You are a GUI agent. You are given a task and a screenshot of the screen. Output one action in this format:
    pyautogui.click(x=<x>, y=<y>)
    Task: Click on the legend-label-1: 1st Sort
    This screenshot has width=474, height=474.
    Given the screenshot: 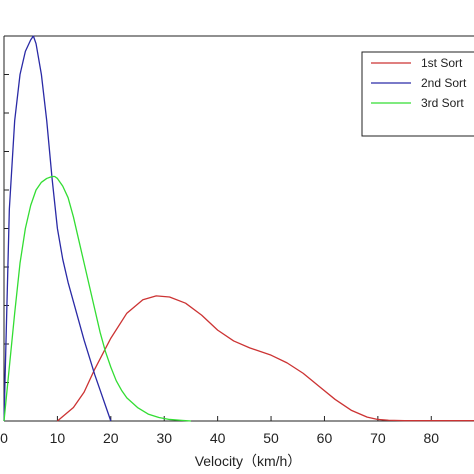 What is the action you would take?
    pyautogui.click(x=442, y=63)
    